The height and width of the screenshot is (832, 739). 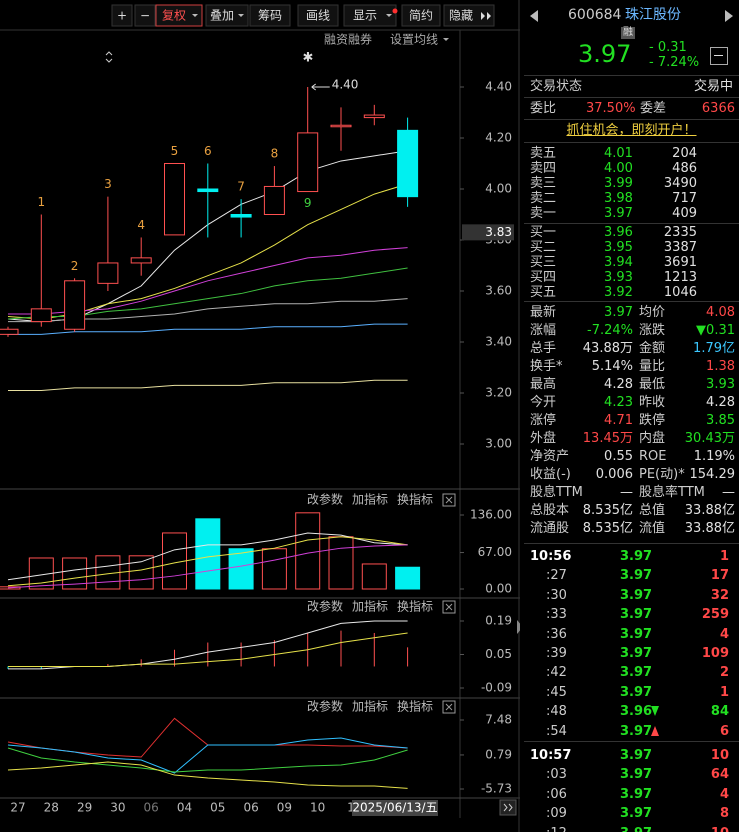 What do you see at coordinates (351, 808) in the screenshot?
I see `x-tick-label: 1` at bounding box center [351, 808].